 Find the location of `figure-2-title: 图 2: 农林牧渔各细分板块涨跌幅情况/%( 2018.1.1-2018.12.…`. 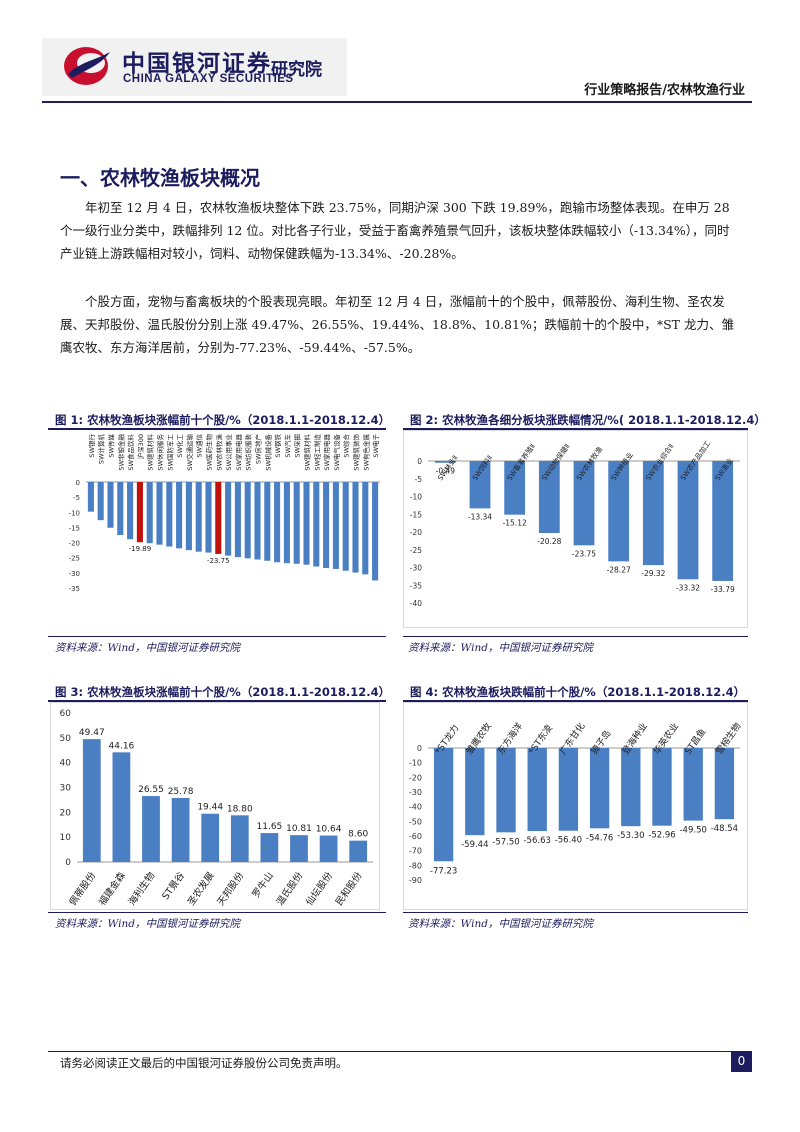

figure-2-title: 图 2: 农林牧渔各细分板块涨跌幅情况/%( 2018.1.1-2018.12.… is located at coordinates (588, 420).